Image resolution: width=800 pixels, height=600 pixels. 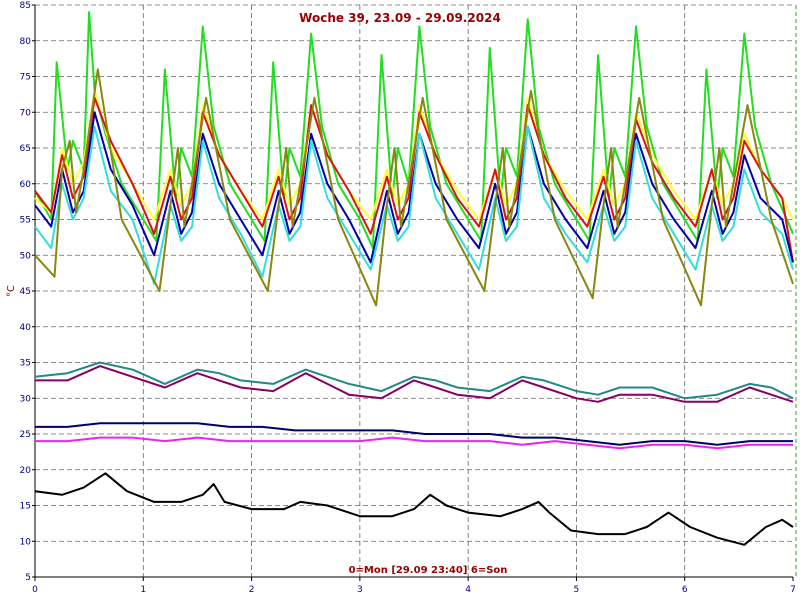 I want to click on y-tick-label-12: 65, so click(x=25, y=149).